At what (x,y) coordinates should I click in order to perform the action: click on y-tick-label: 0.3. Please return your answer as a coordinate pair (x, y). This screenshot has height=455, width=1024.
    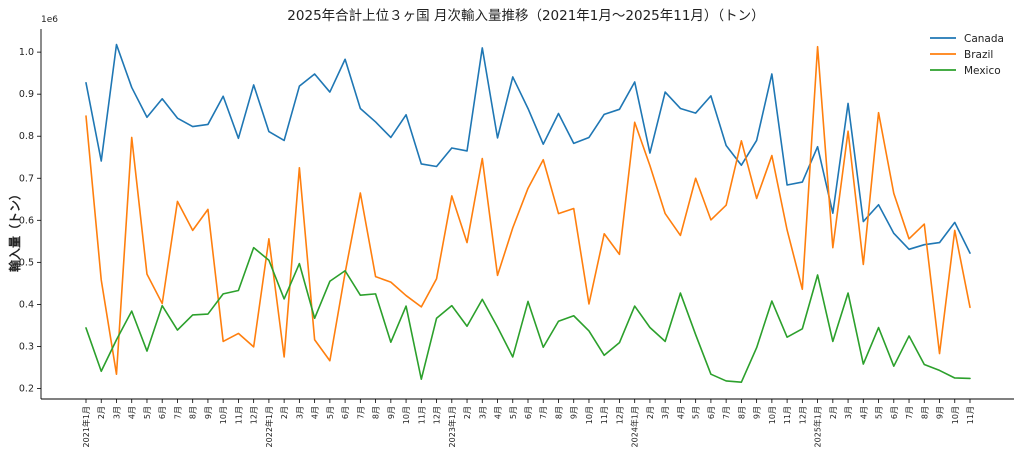
    Looking at the image, I should click on (26, 346).